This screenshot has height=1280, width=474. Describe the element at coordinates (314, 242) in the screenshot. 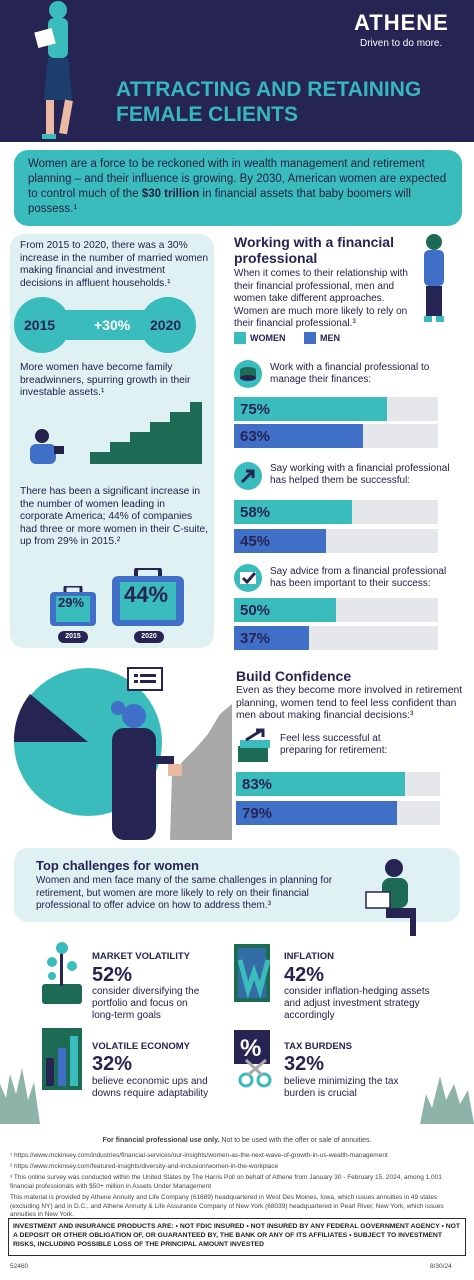

I see `working-title-line-1: Working with a financial` at that location.